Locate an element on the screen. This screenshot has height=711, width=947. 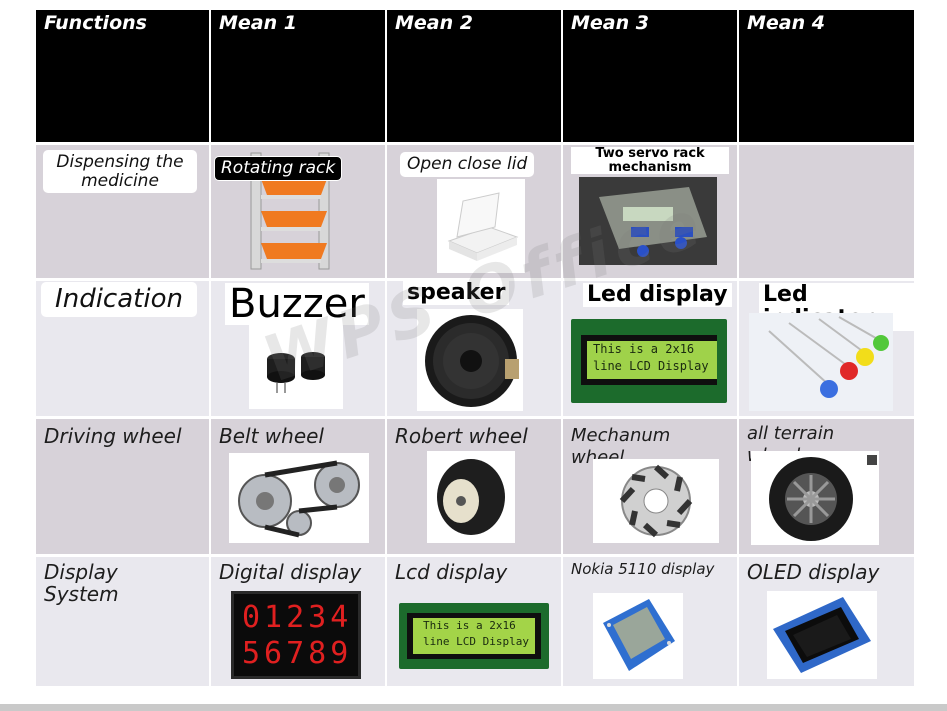
buzzer-image is located at coordinates (296, 364).